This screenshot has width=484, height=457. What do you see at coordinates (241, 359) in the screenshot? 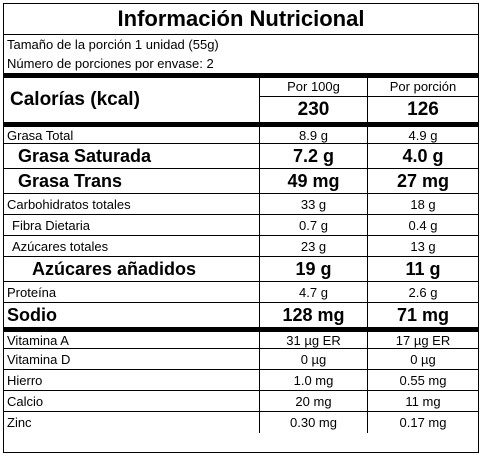
I see `vitamin-row-vitamina-d: Vitamina D 0 µg 0 µg` at bounding box center [241, 359].